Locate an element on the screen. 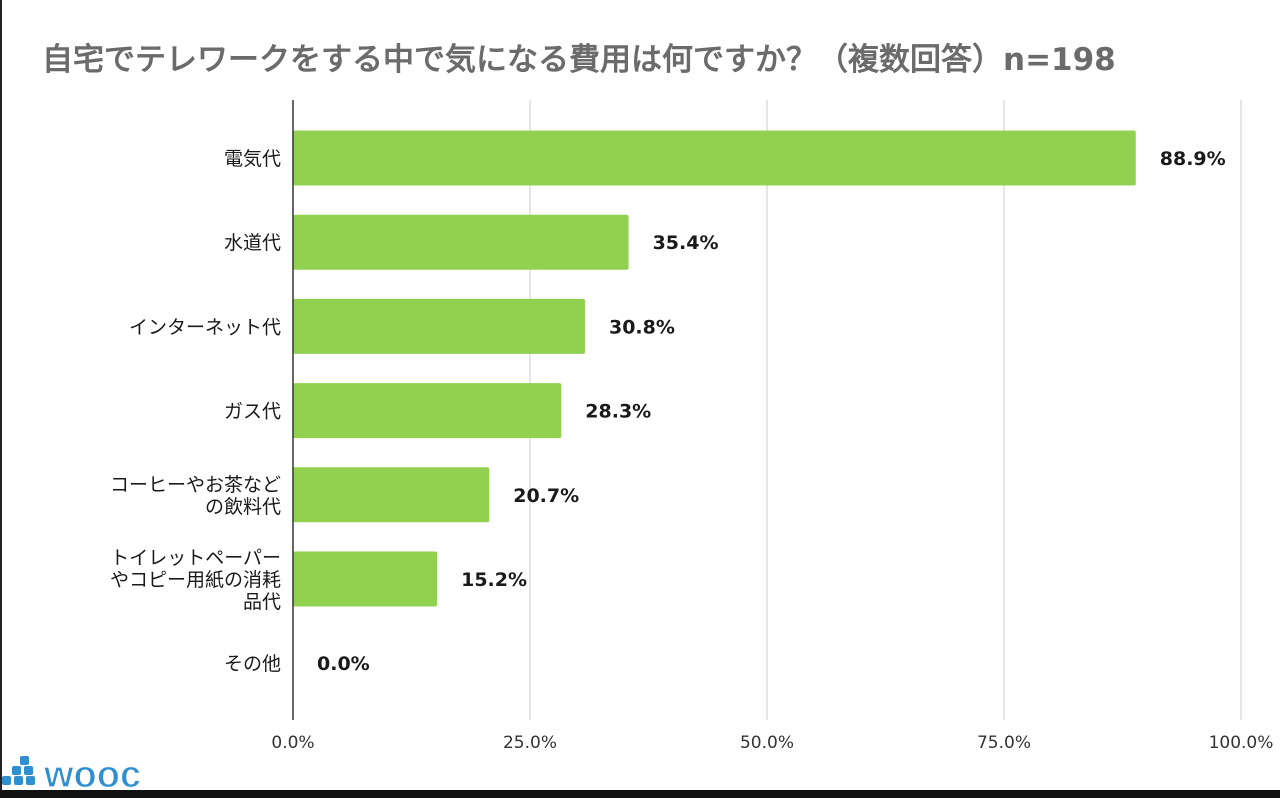 The width and height of the screenshot is (1280, 798). logo-wordmark: wooc is located at coordinates (92, 773).